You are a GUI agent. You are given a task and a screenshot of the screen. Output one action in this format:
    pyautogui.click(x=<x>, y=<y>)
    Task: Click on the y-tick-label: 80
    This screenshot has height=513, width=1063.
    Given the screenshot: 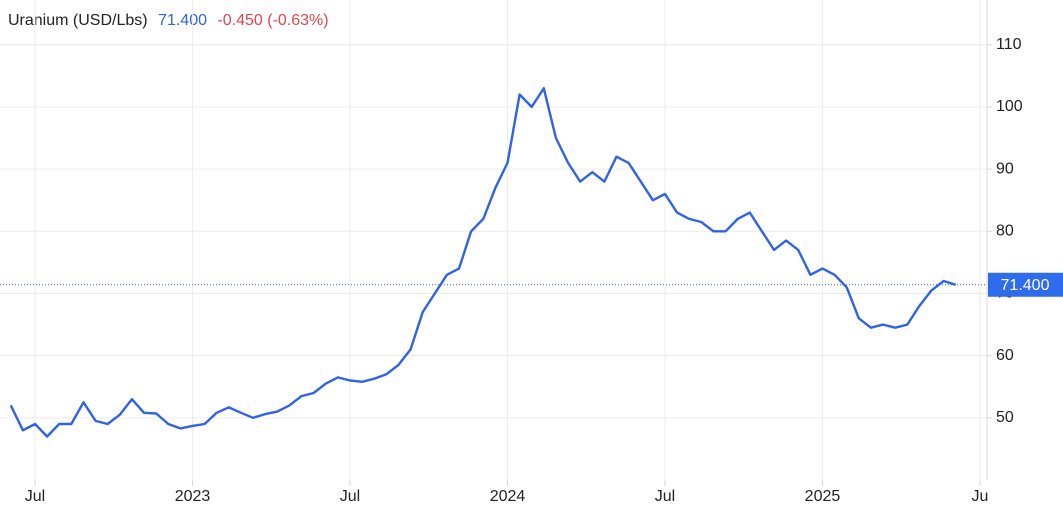 What is the action you would take?
    pyautogui.click(x=1005, y=231)
    